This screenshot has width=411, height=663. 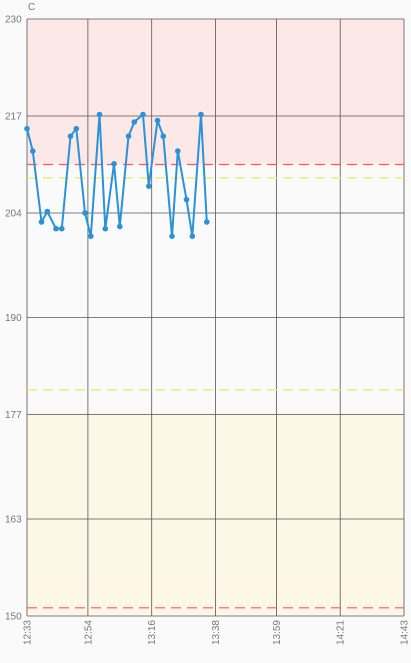 I want to click on y-tick-label: 190, so click(x=13, y=318).